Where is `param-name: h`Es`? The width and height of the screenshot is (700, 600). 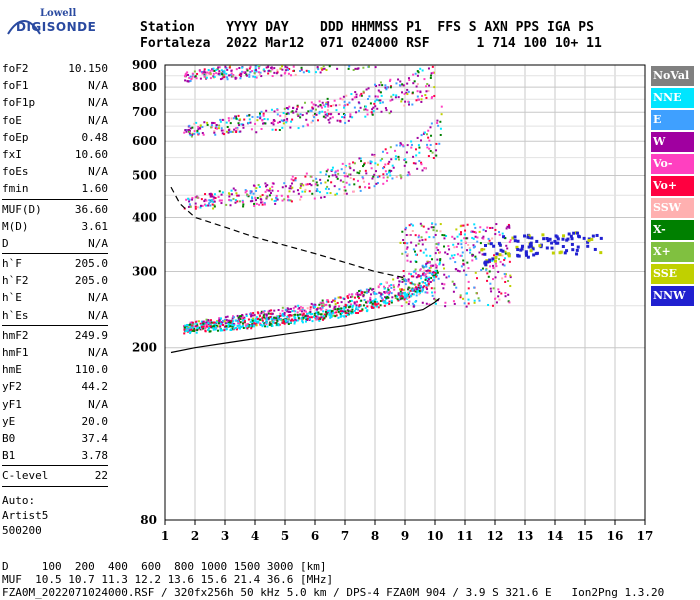 param-name: h`Es is located at coordinates (15, 315).